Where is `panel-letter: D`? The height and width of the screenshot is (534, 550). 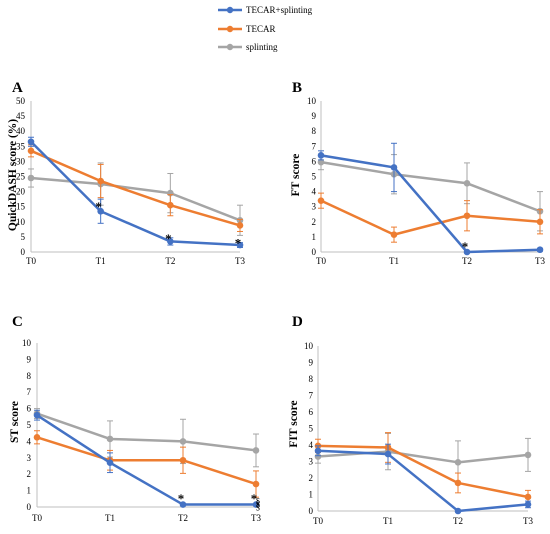
panel-letter: D is located at coordinates (297, 322).